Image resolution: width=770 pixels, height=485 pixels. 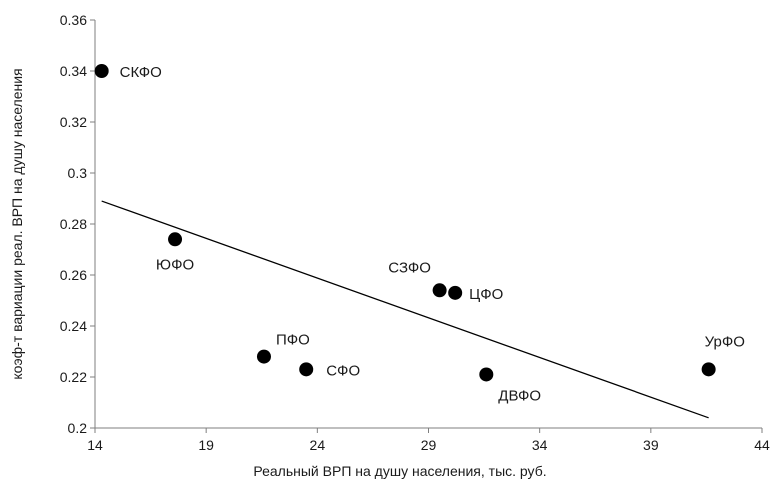 I want to click on point-label: ДВФО, so click(x=519, y=395).